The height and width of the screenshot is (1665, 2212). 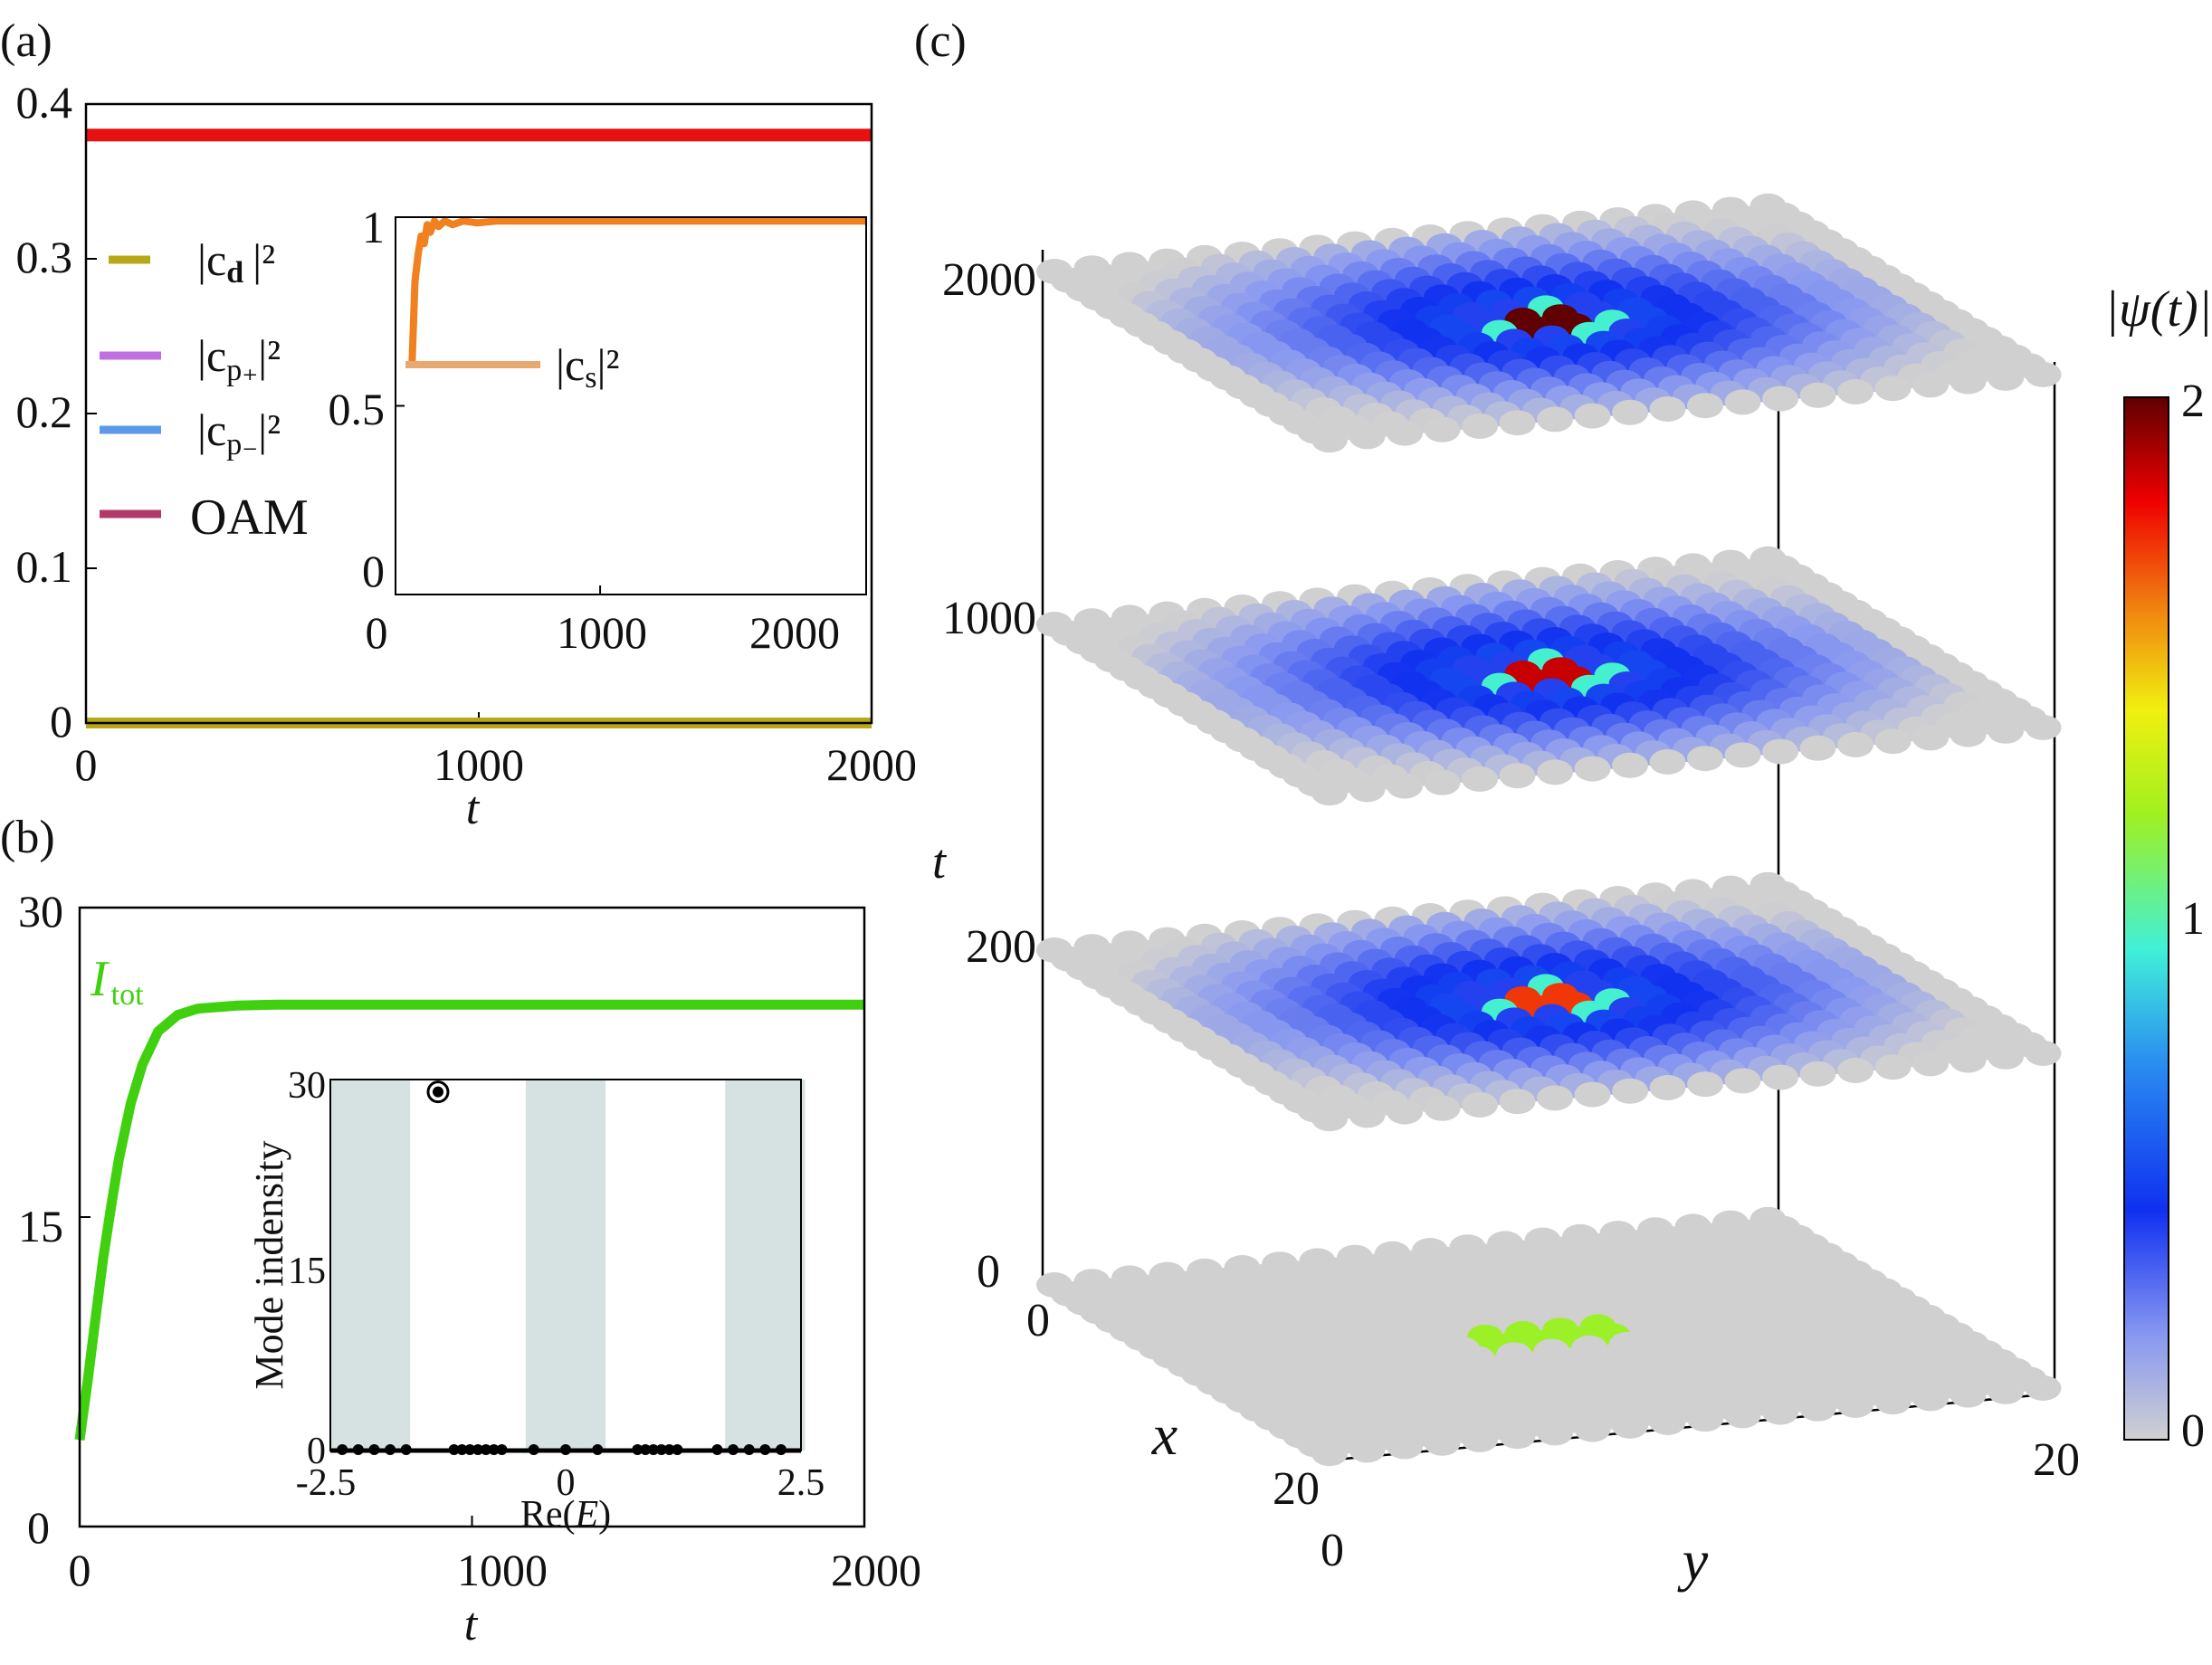 What do you see at coordinates (1001, 947) in the screenshot?
I see `c-ttick-200: 200` at bounding box center [1001, 947].